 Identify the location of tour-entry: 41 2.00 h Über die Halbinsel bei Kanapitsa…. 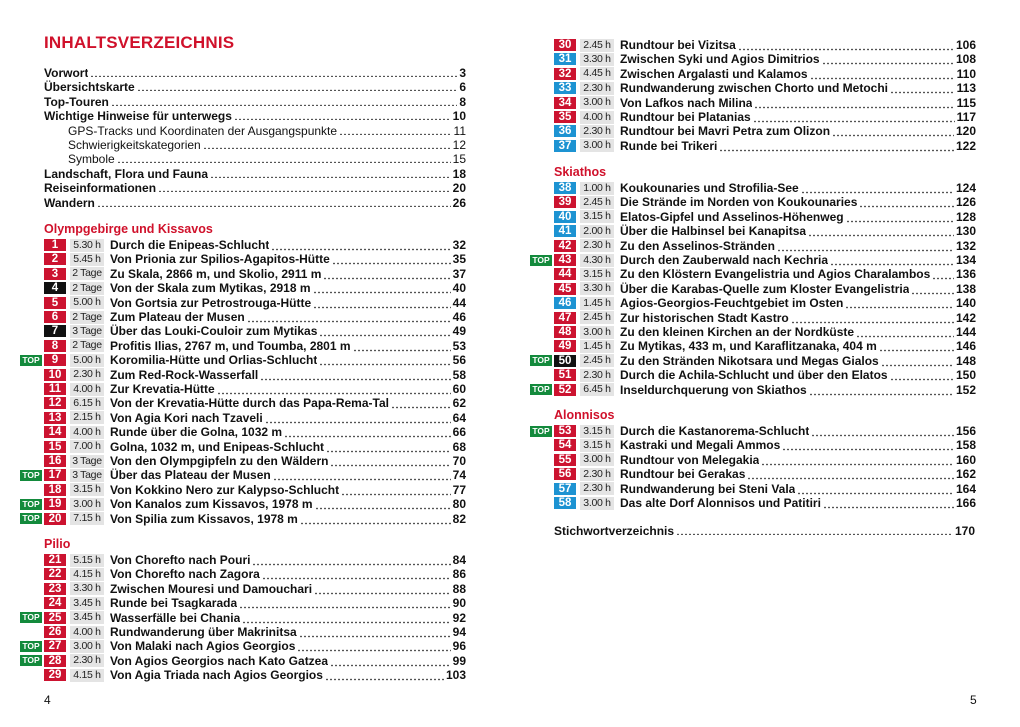
(765, 231).